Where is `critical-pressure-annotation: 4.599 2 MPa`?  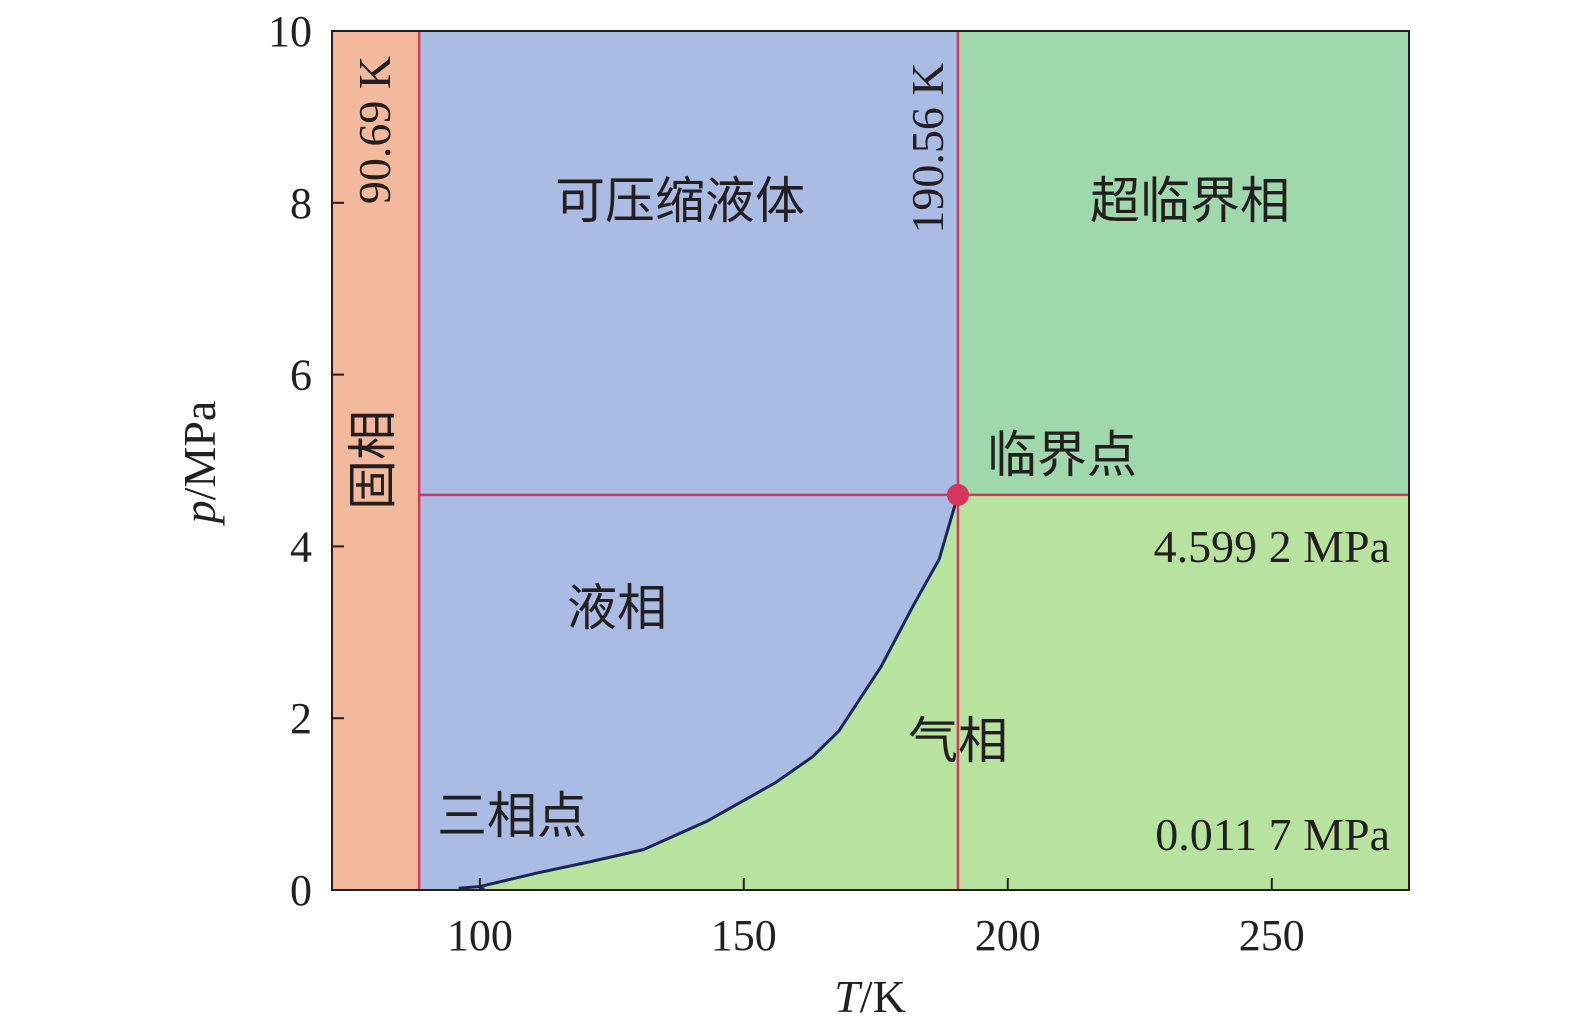 critical-pressure-annotation: 4.599 2 MPa is located at coordinates (1272, 546).